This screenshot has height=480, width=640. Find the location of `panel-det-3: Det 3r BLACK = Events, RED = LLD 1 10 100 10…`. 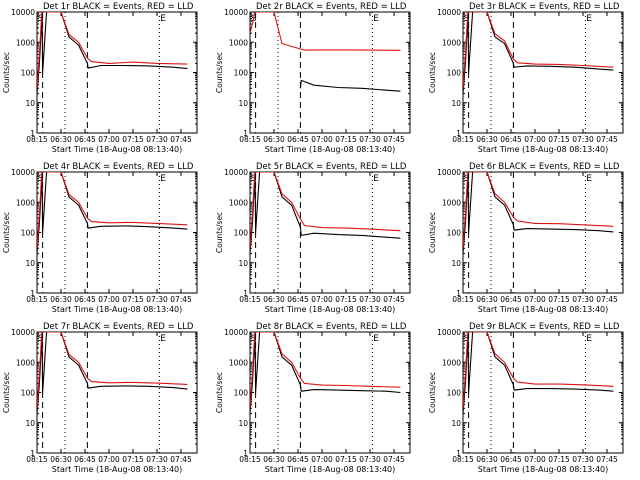

panel-det-3: Det 3r BLACK = Events, RED = LLD 1 10 100 10… is located at coordinates (526, 78).